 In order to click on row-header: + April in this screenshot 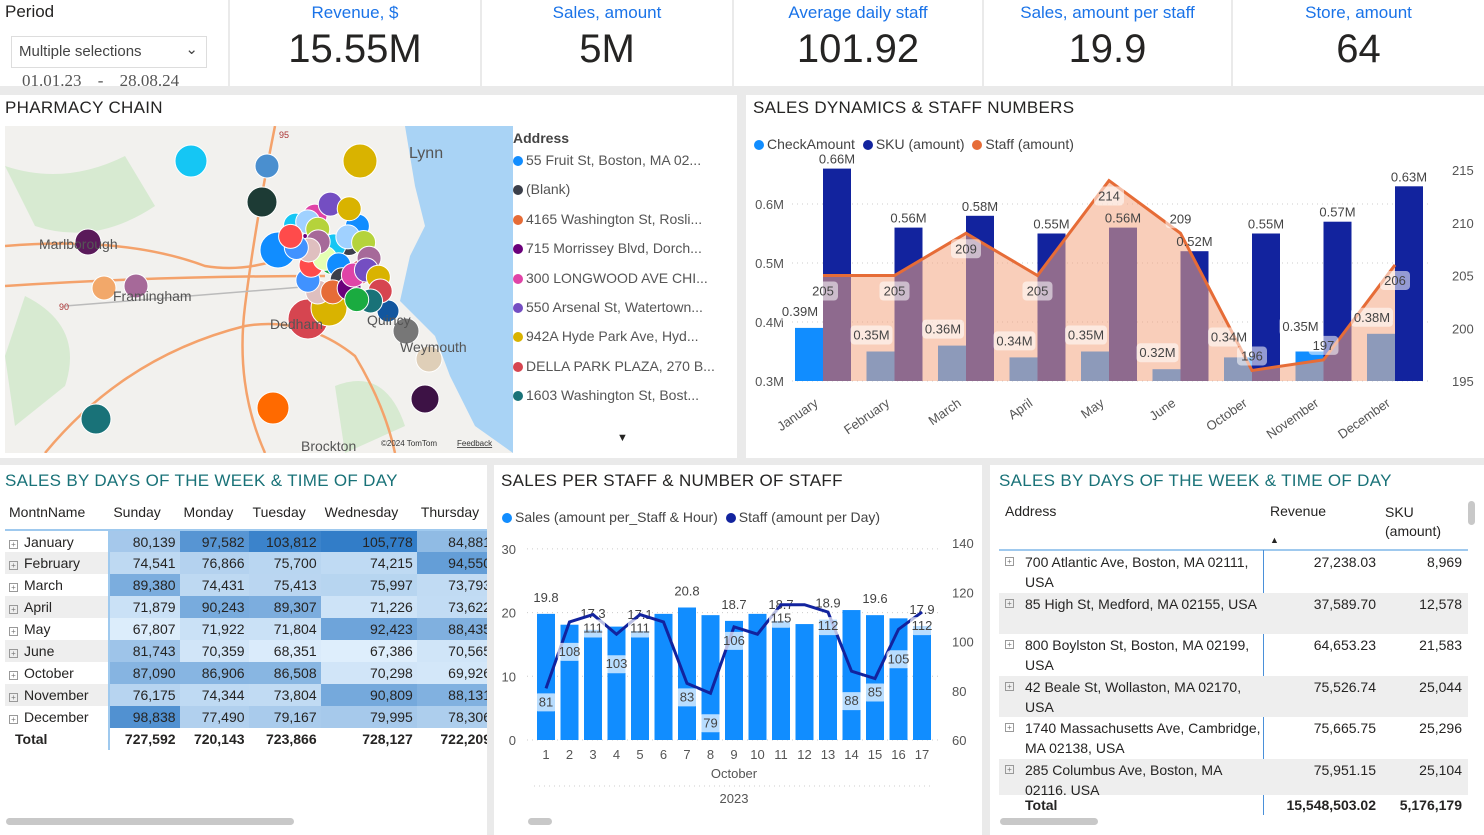, I will do `click(58, 607)`.